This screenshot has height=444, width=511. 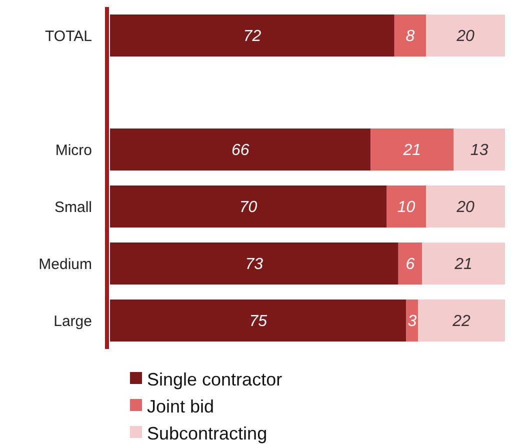 I want to click on data-label: 73, so click(x=254, y=265).